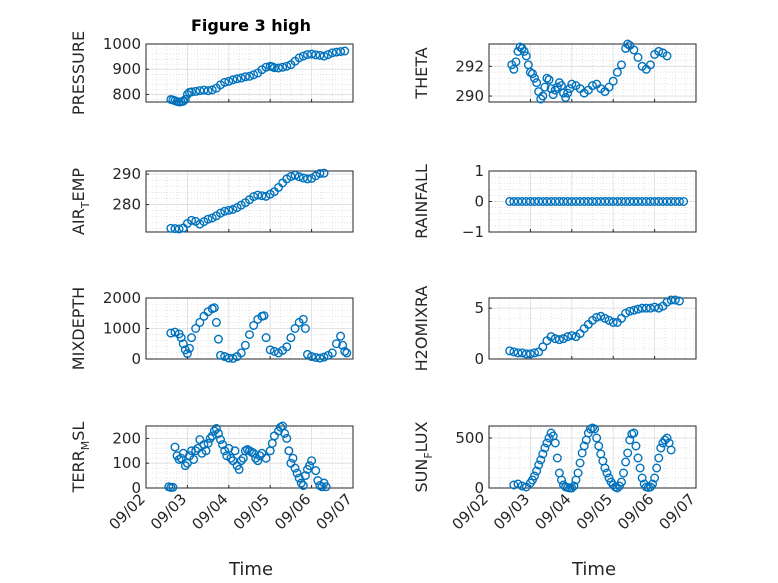 The width and height of the screenshot is (778, 583). I want to click on sun-flux-ytick-label: 0, so click(479, 488).